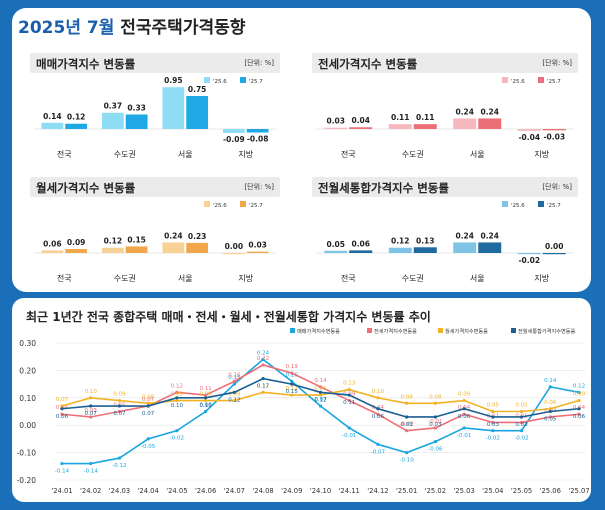  Describe the element at coordinates (407, 425) in the screenshot. I see `point-value-label: -0.02` at that location.